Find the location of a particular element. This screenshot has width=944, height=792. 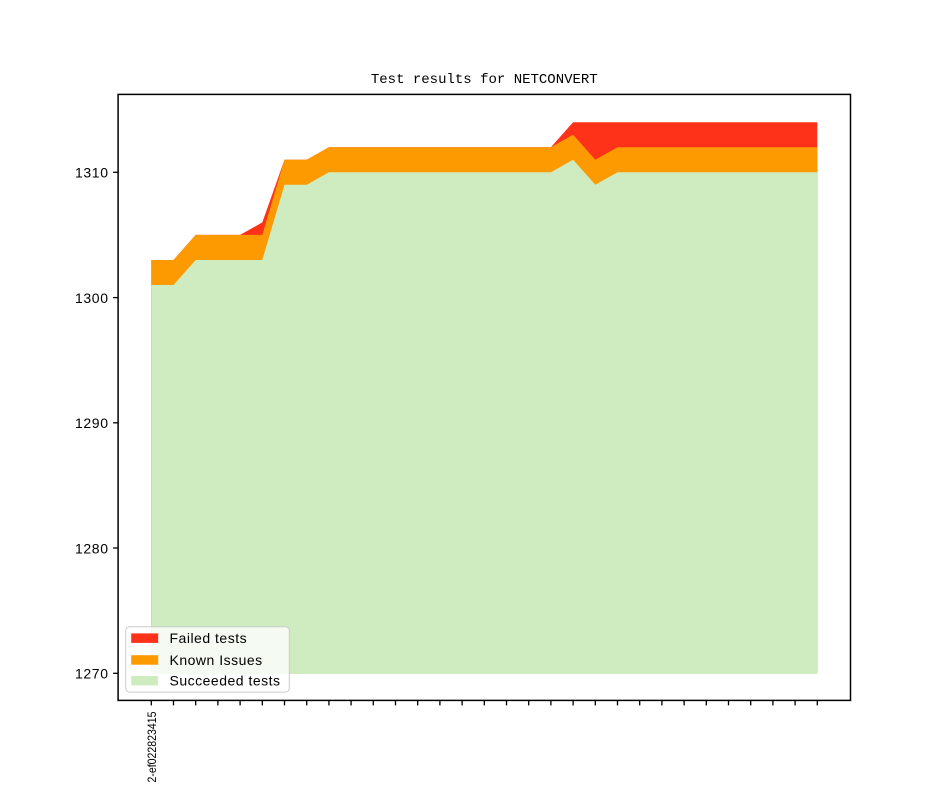

svg-text: Failed tests is located at coordinates (209, 638).